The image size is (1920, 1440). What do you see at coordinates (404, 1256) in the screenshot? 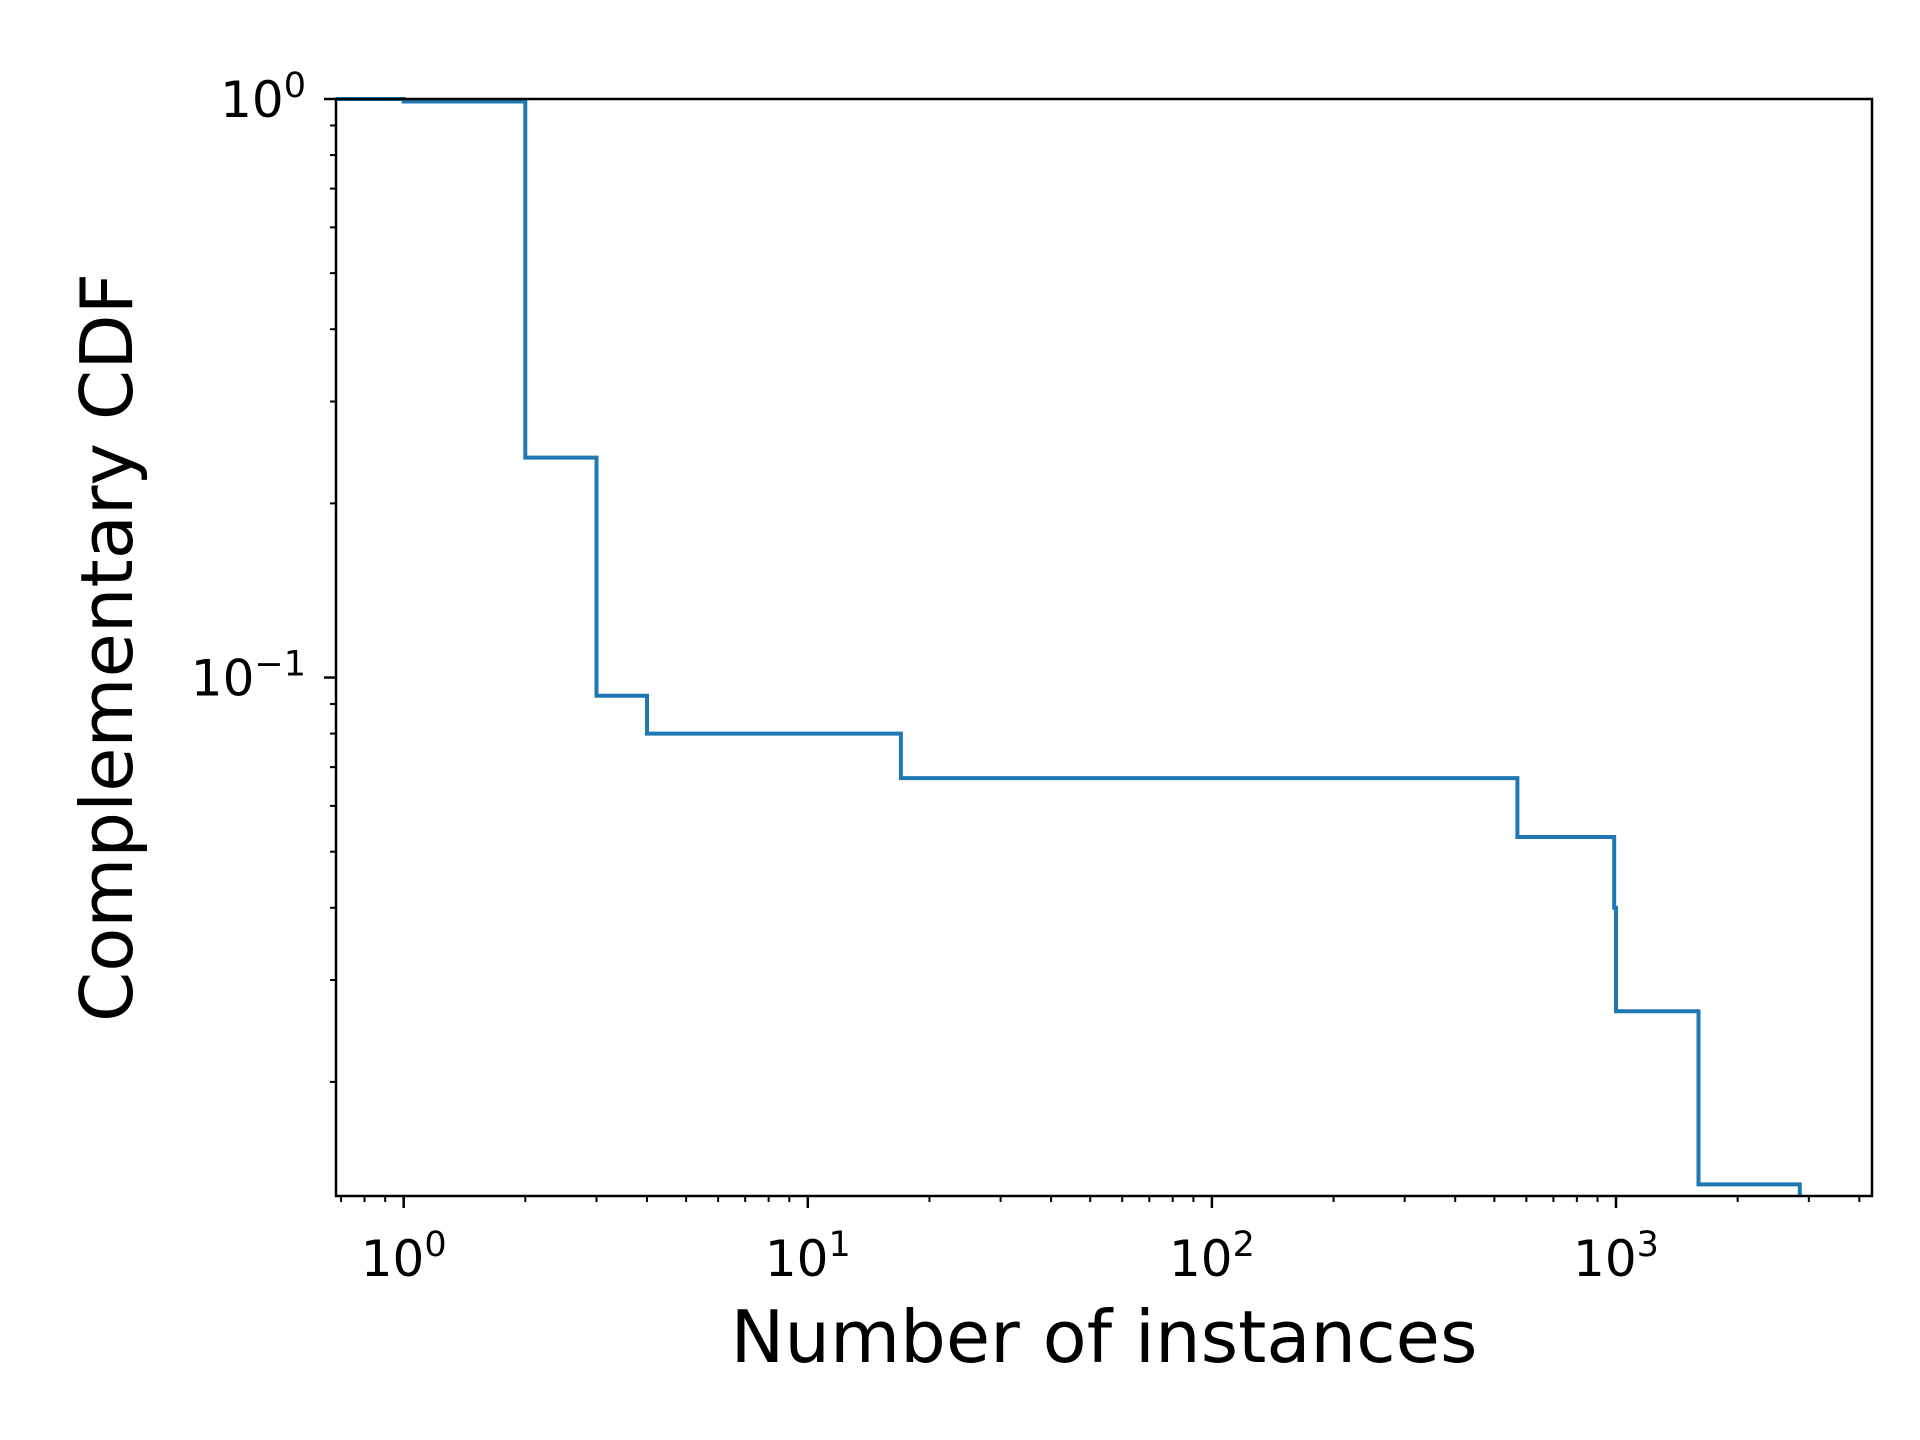
I see `x-tick-label: 100` at bounding box center [404, 1256].